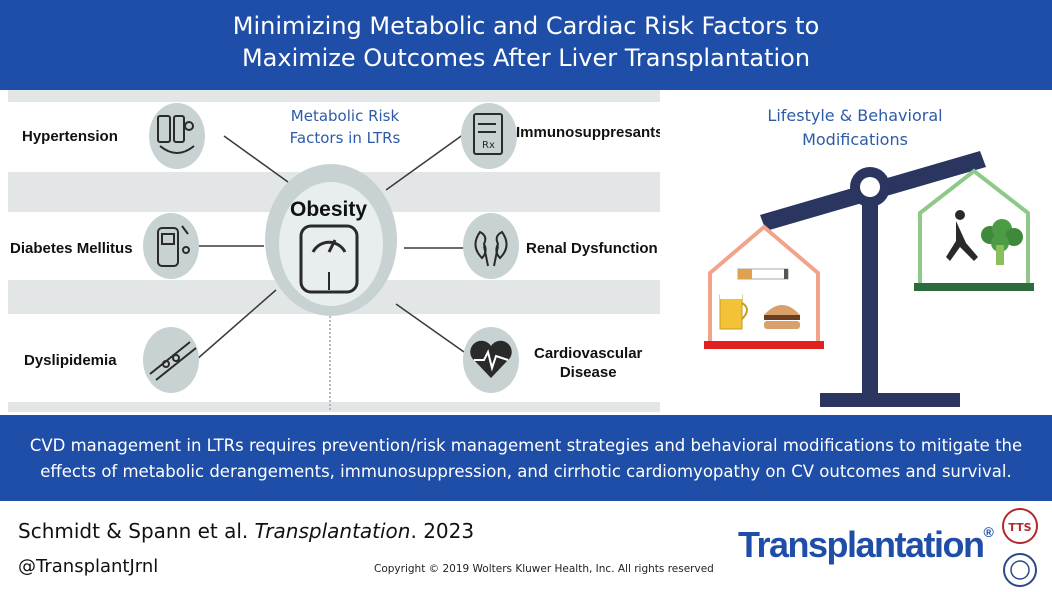 The image size is (1052, 592). What do you see at coordinates (71, 248) in the screenshot?
I see `risk-label-diabetes: Diabetes Mellitus` at bounding box center [71, 248].